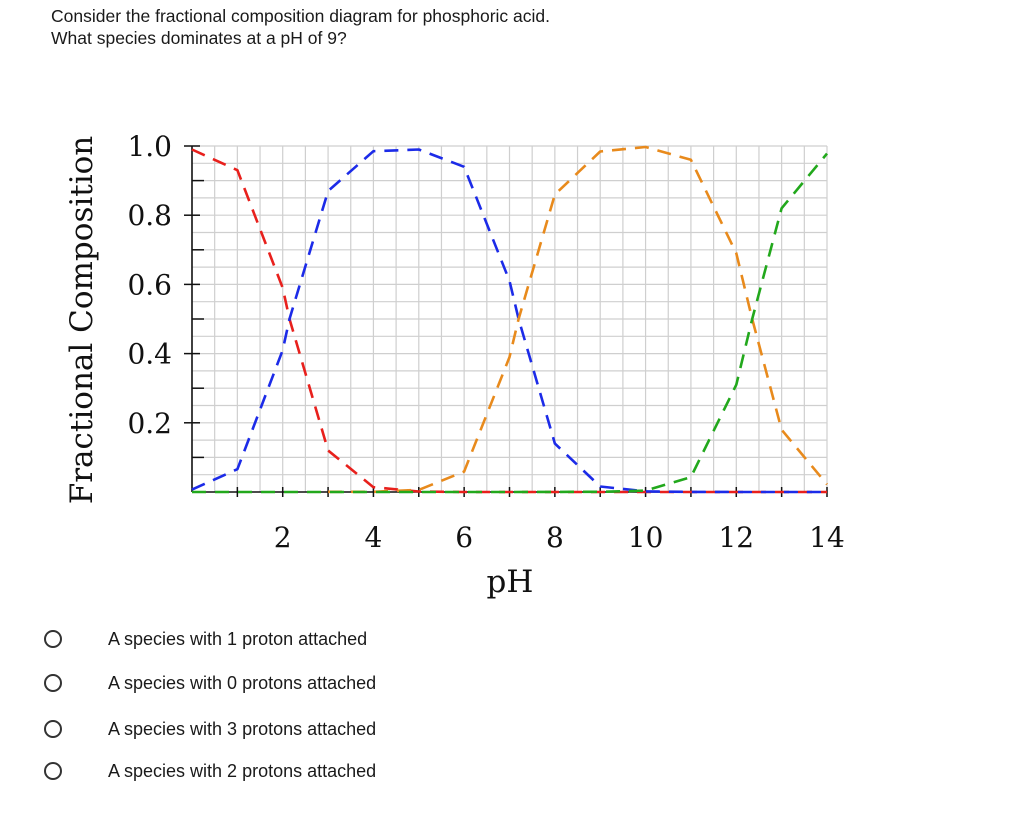 This screenshot has width=1024, height=814. Describe the element at coordinates (149, 215) in the screenshot. I see `y-tick-label: 0.8` at that location.